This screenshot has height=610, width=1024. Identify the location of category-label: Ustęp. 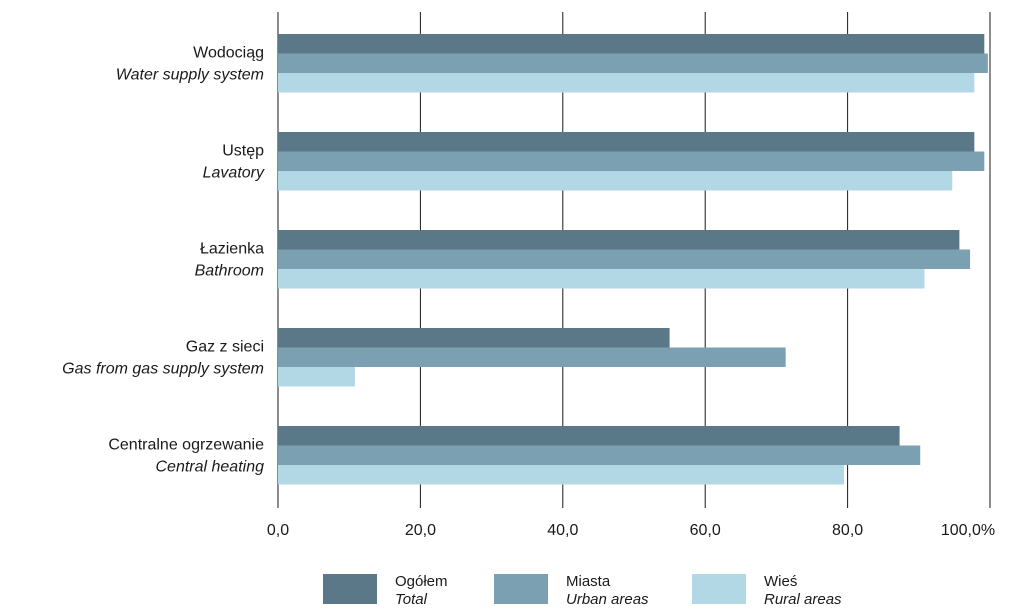
(243, 150).